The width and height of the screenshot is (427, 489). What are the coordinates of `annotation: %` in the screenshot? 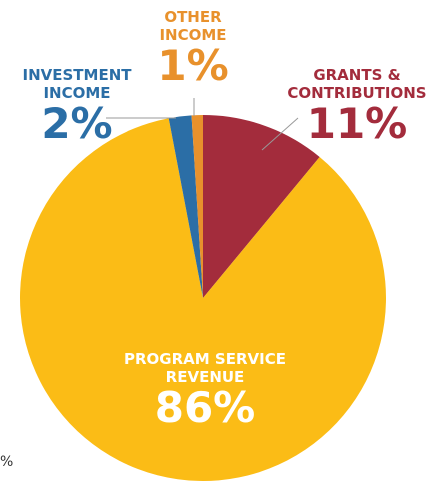 It's located at (7, 462).